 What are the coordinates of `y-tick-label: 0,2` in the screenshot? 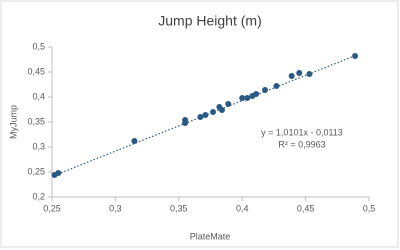 It's located at (38, 196).